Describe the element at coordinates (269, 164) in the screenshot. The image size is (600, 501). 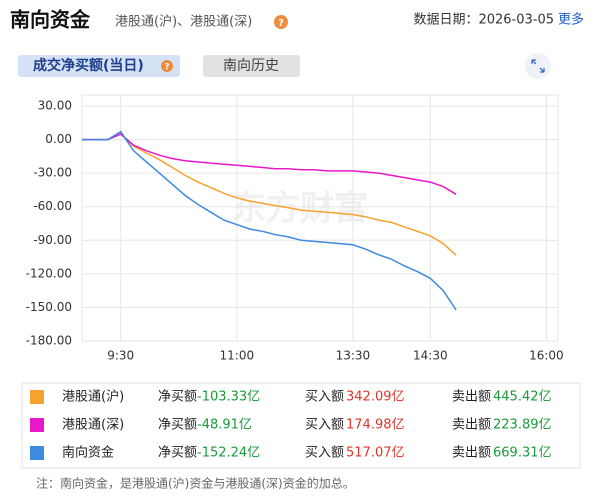
I see `series-line` at that location.